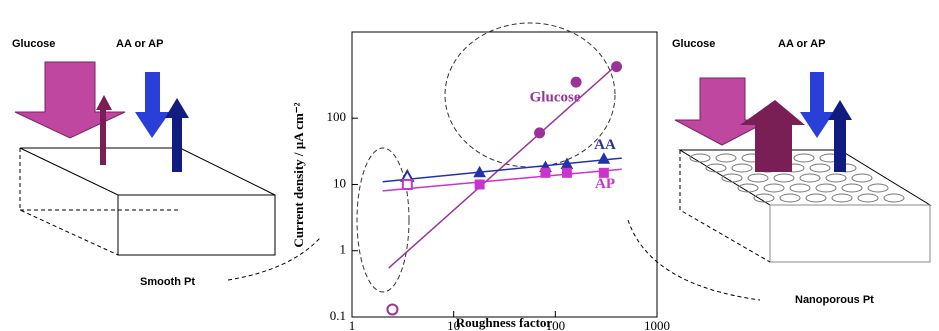  Describe the element at coordinates (504, 322) in the screenshot. I see `x-axis-label: Roughness factor` at that location.